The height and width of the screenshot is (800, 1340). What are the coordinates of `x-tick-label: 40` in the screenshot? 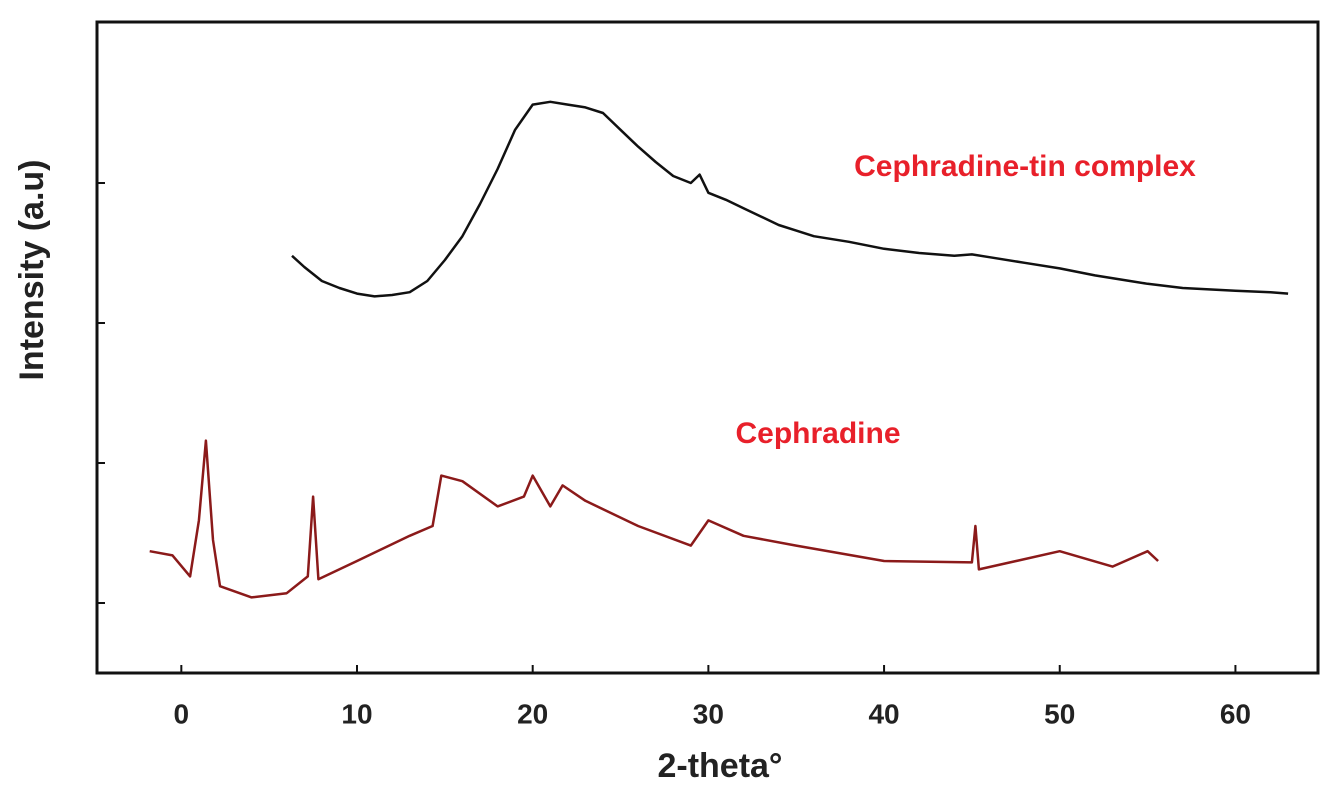 It's located at (883, 713).